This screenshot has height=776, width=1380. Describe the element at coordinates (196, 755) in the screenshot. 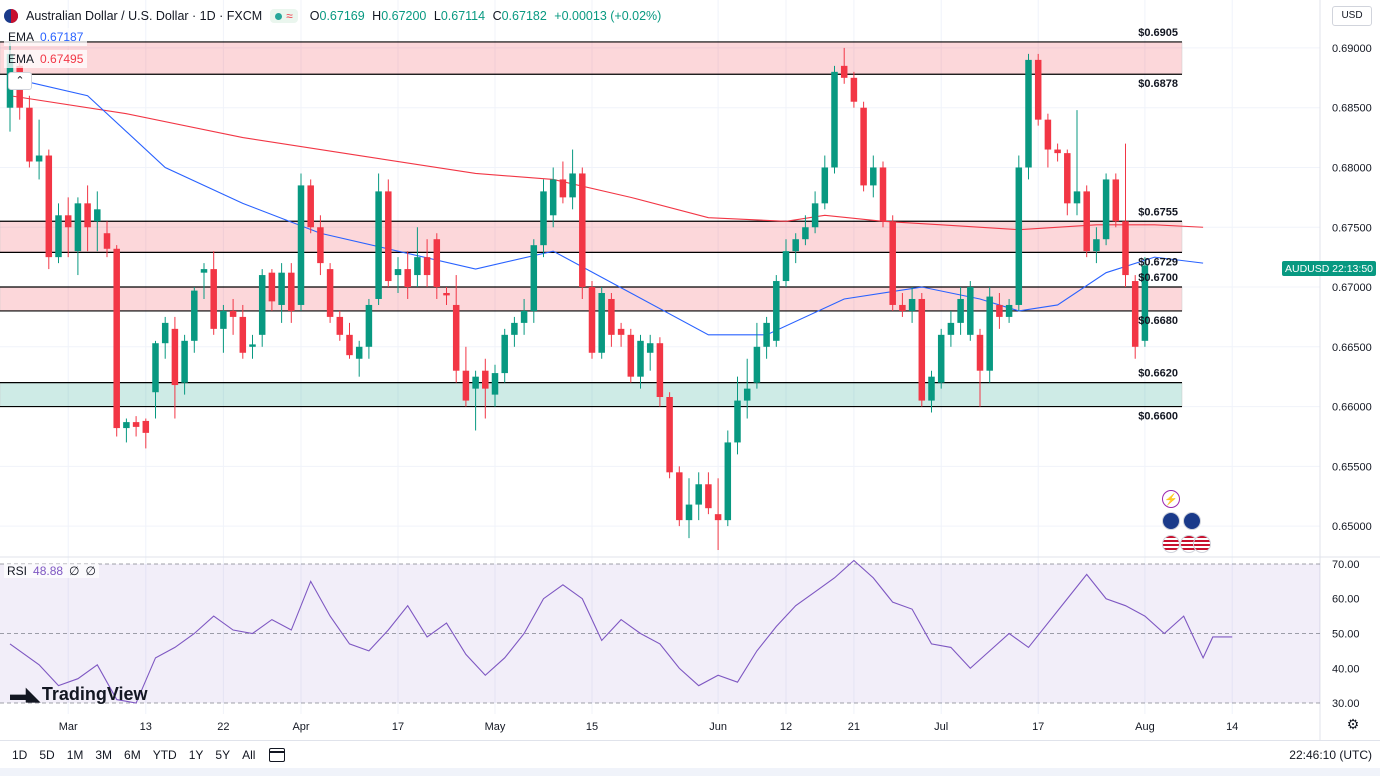

I see `timeframe-1y: 1Y` at that location.